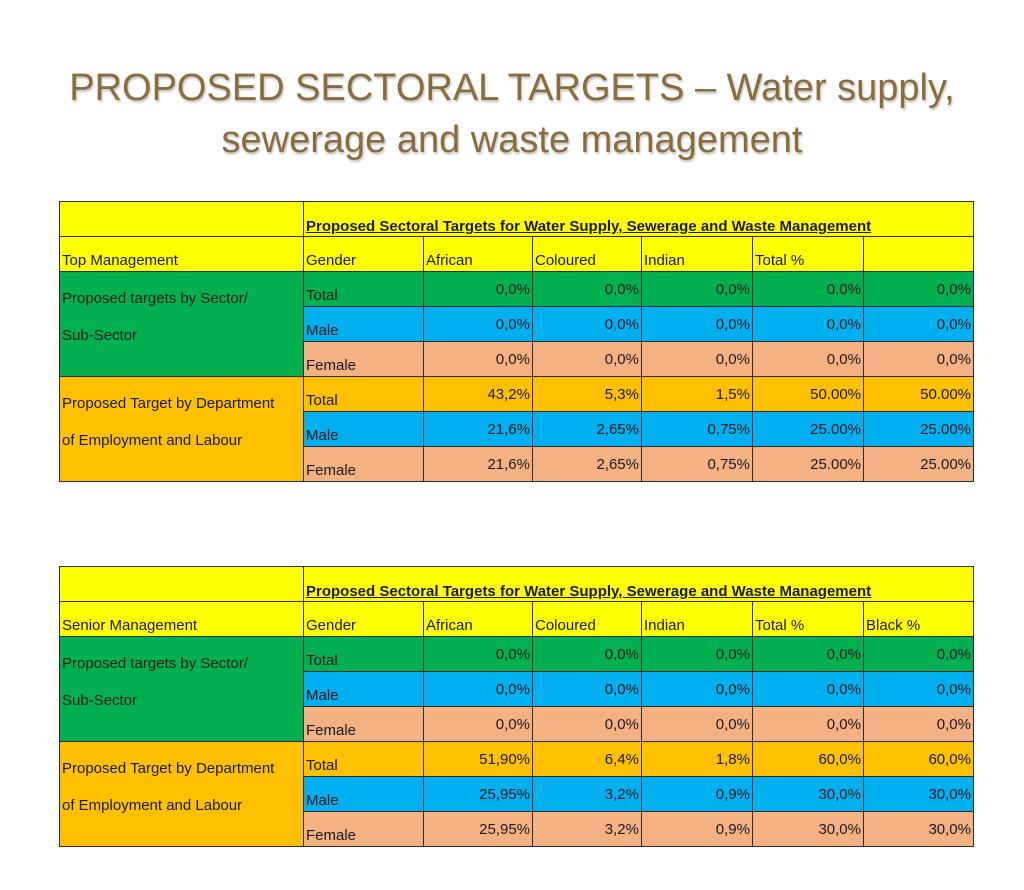 This screenshot has height=890, width=1024. Describe the element at coordinates (697, 759) in the screenshot. I see `value-cell: 1,8%` at that location.